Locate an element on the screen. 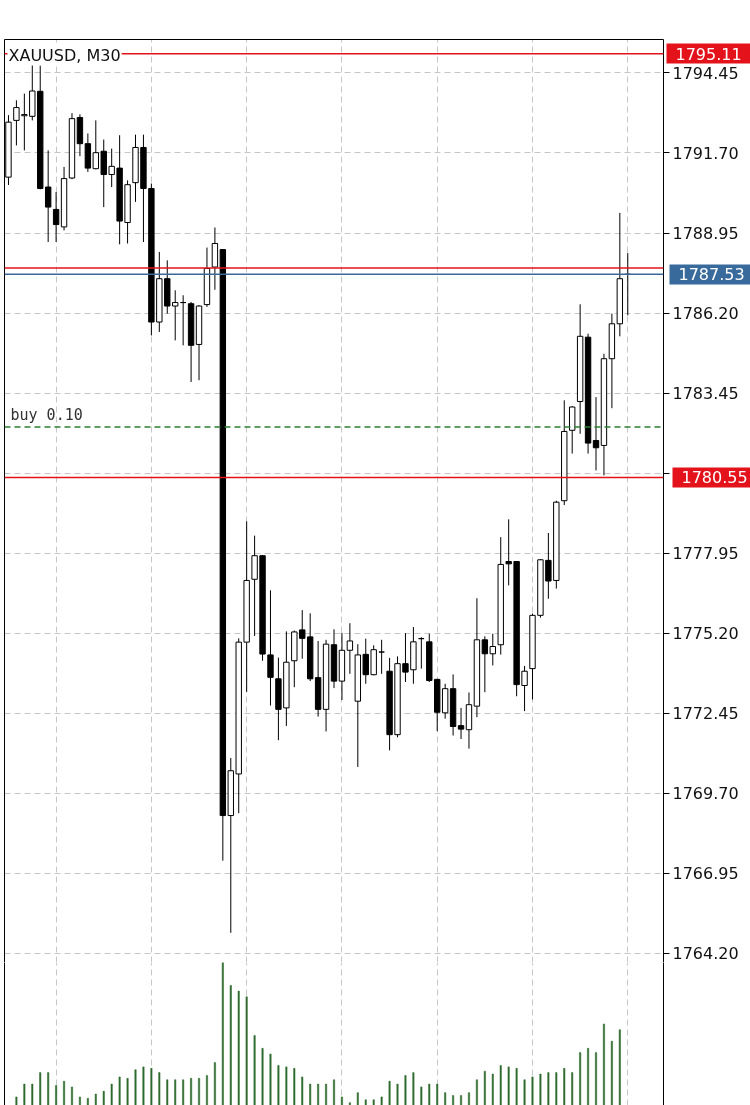 The width and height of the screenshot is (750, 1105). y-tick-label: 1786.20 is located at coordinates (705, 314).